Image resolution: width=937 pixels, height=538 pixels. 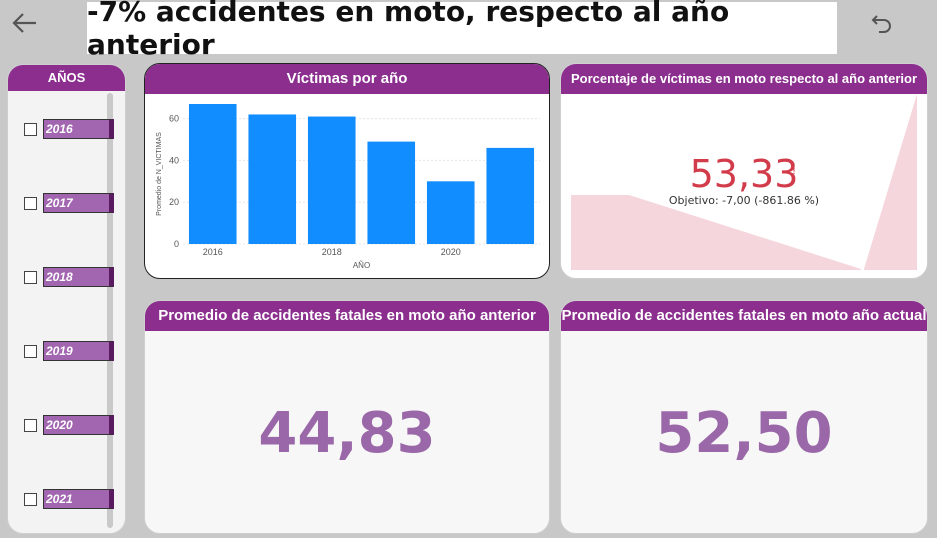 I want to click on y-tick-label: 20, so click(x=174, y=202).